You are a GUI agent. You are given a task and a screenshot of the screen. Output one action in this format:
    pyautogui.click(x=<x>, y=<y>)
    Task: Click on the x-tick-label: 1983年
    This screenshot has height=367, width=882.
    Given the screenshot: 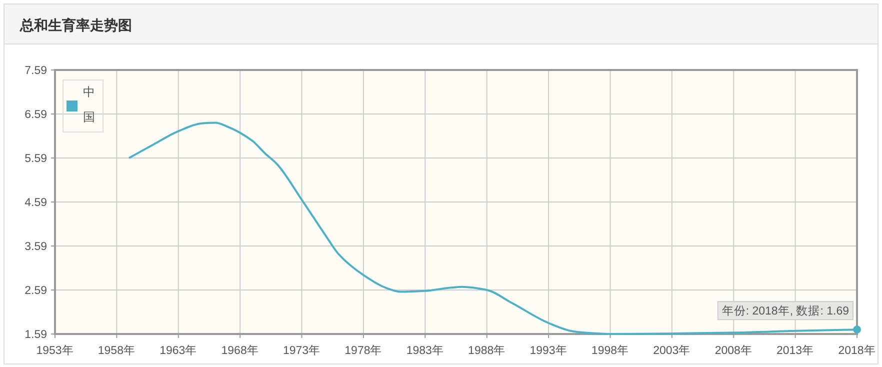 What is the action you would take?
    pyautogui.click(x=425, y=350)
    